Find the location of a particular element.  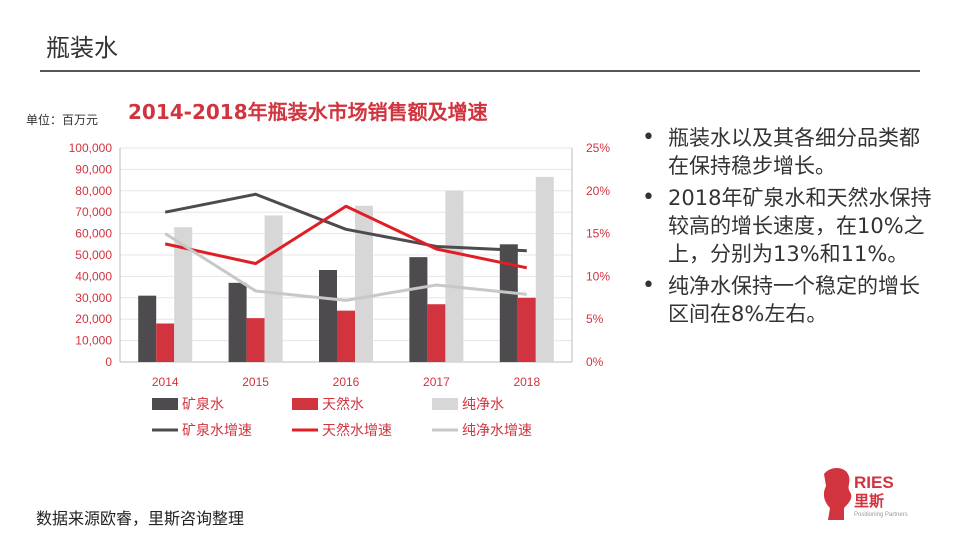

y-tick-label: 30,000 is located at coordinates (93, 298).